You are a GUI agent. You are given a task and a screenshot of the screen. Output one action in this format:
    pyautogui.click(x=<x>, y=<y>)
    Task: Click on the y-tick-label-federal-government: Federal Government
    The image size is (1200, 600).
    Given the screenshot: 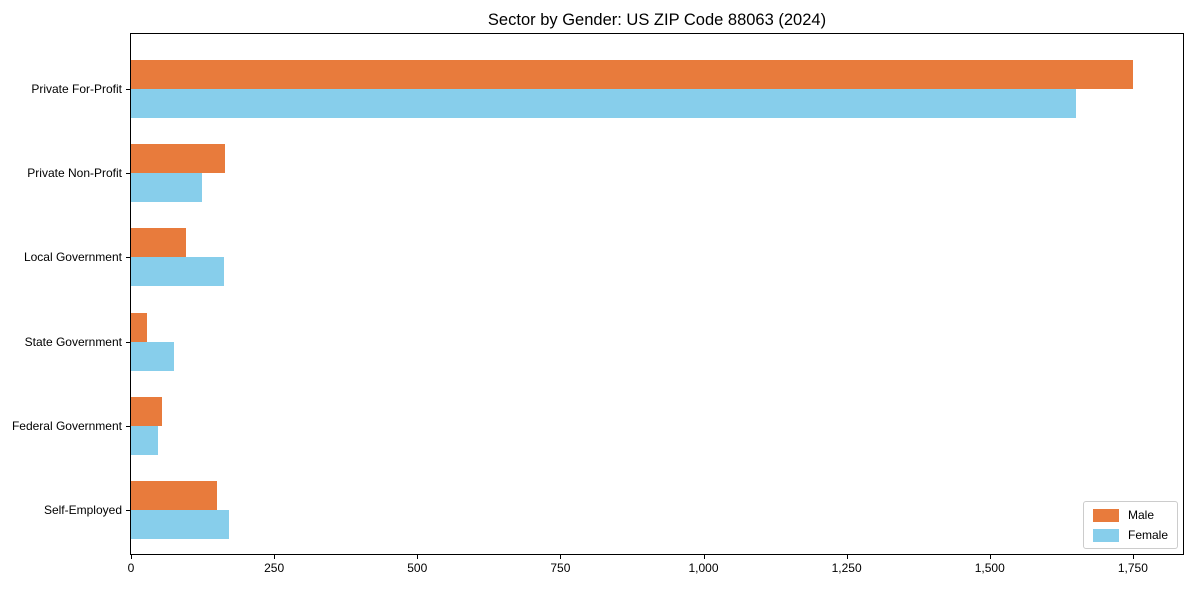 What is the action you would take?
    pyautogui.click(x=66, y=425)
    